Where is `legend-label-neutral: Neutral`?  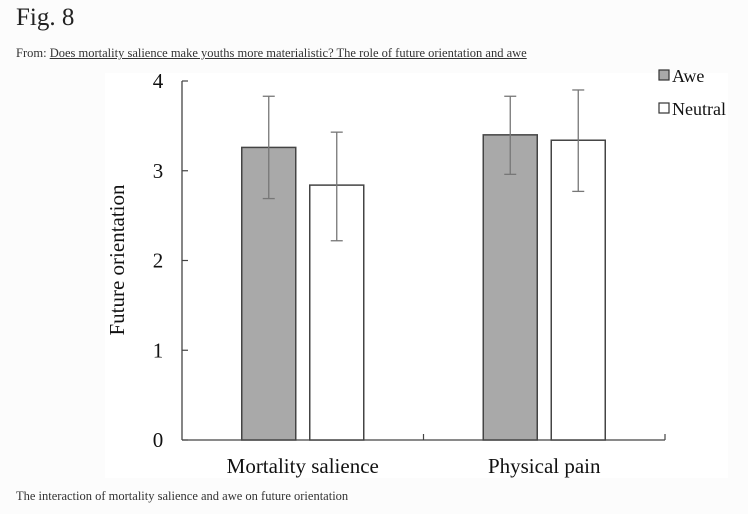
legend-label-neutral: Neutral is located at coordinates (699, 109).